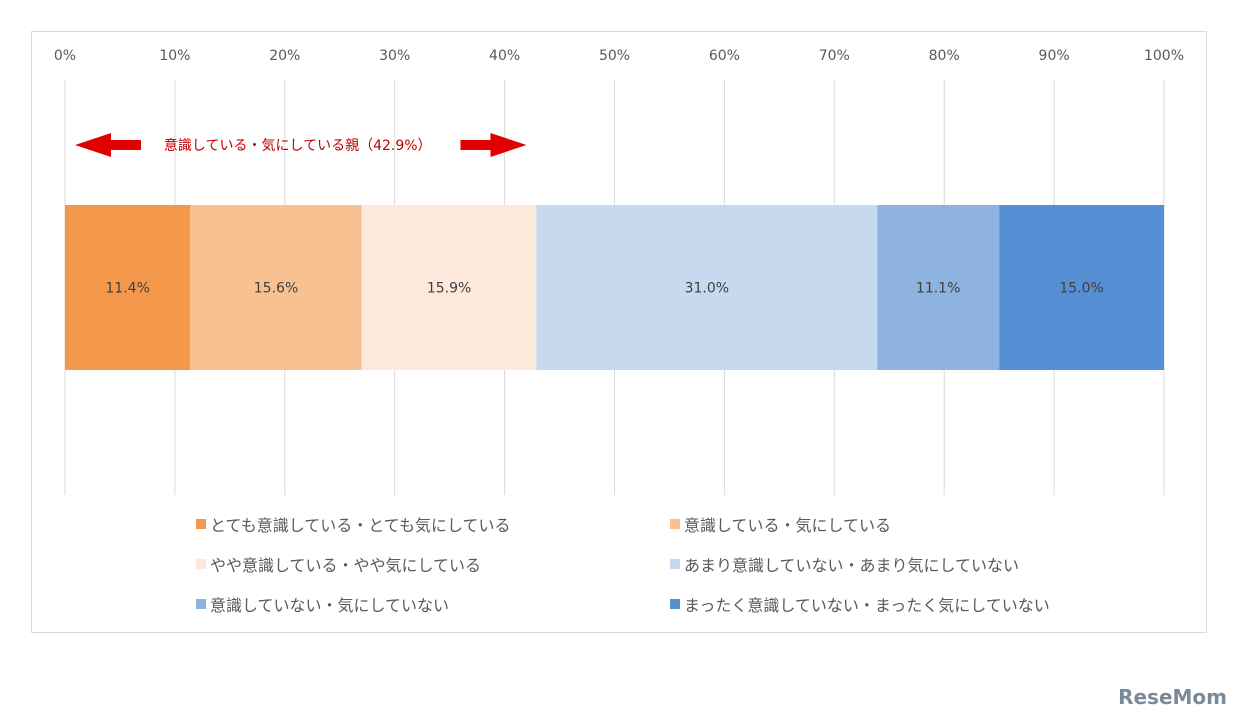 This screenshot has height=719, width=1239. I want to click on legend-item-2: 意識している・気にしている, so click(781, 524).